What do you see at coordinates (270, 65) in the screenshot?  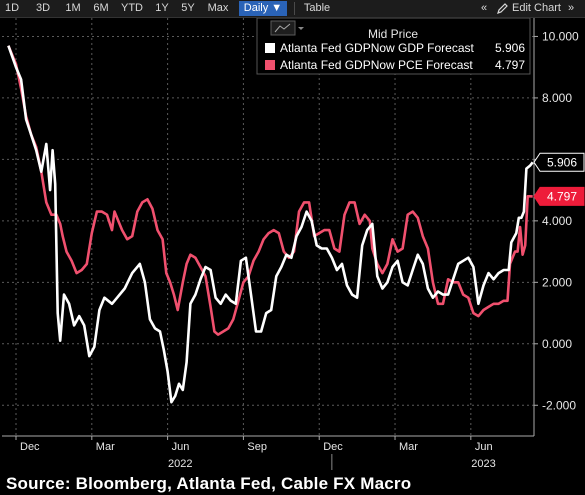 I see `legend-swatch-pce` at bounding box center [270, 65].